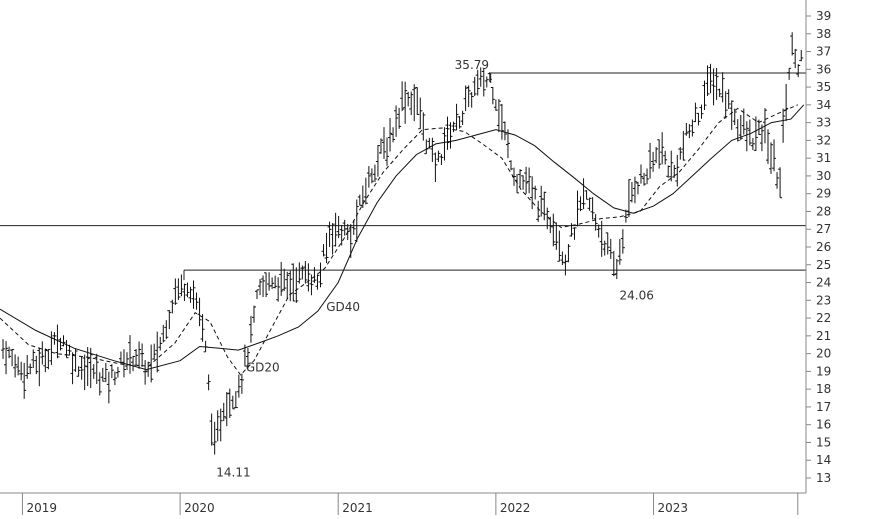  Describe the element at coordinates (357, 508) in the screenshot. I see `x-tick-label: 2021` at that location.